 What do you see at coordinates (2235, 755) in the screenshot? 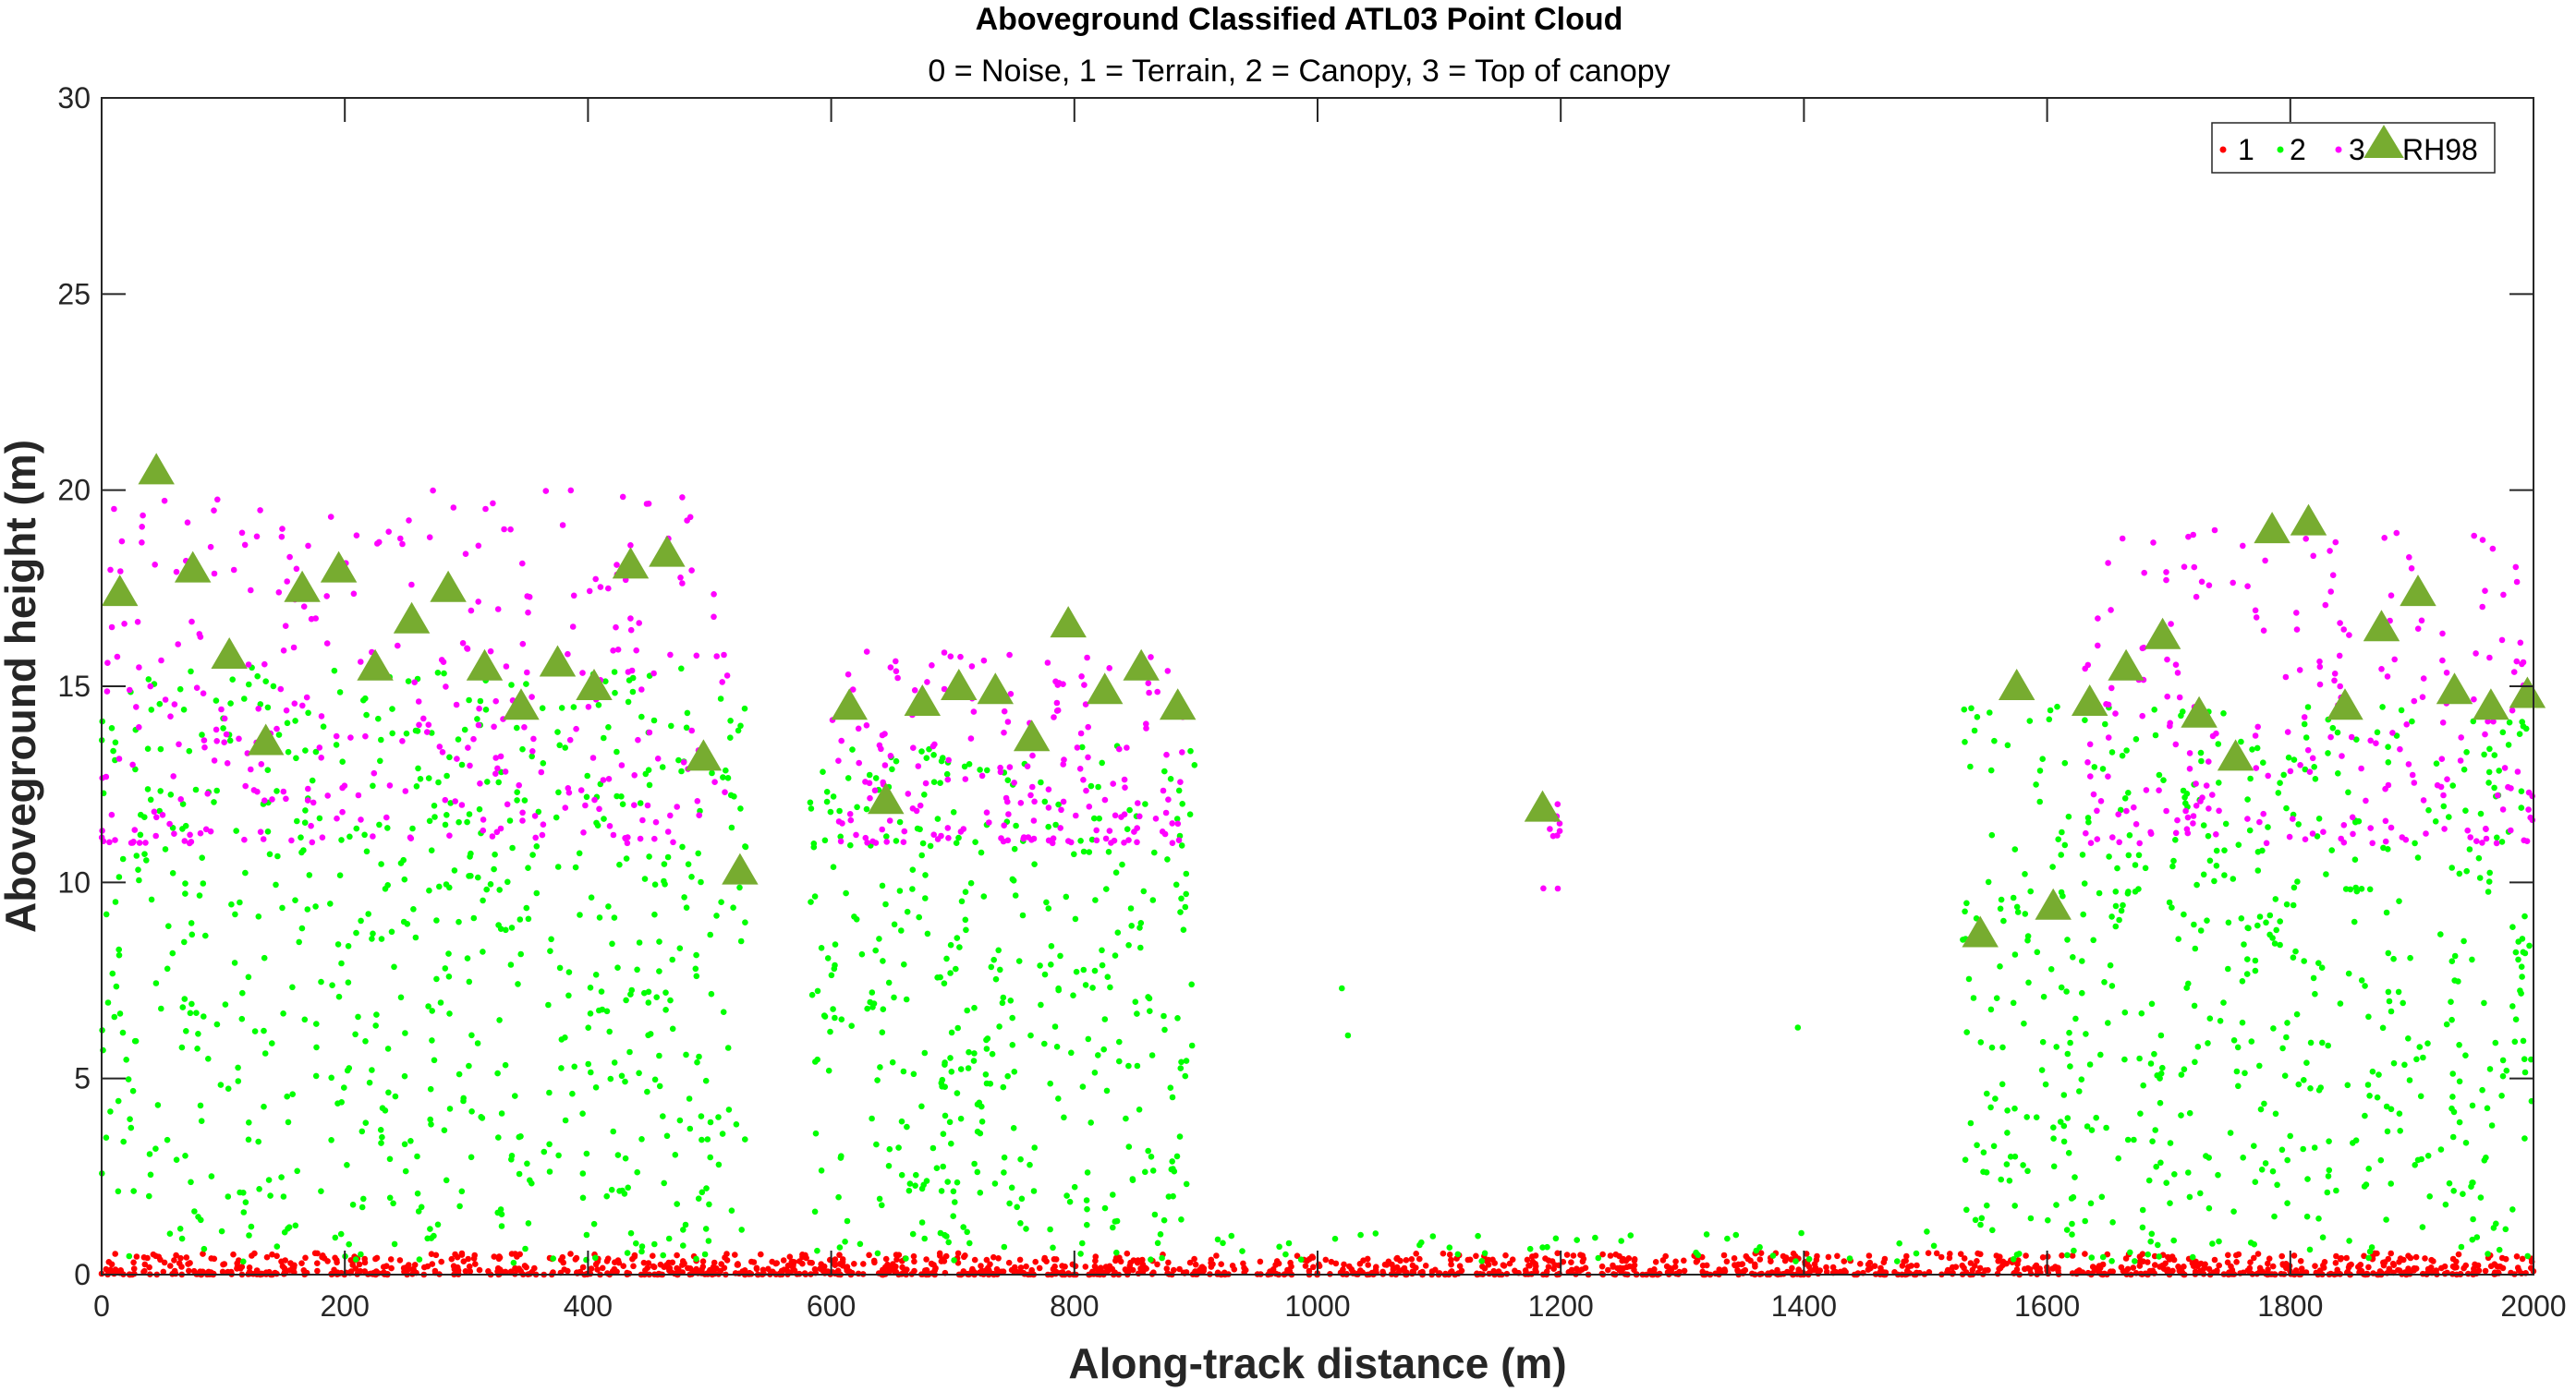
I see `rh98-marker` at bounding box center [2235, 755].